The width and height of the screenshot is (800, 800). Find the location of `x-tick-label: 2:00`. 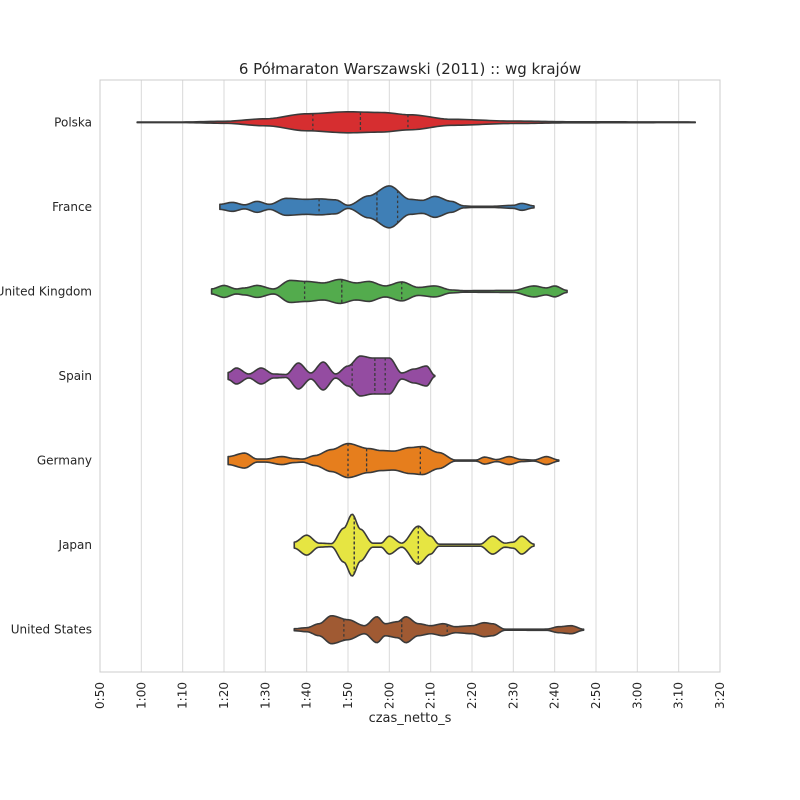

x-tick-label: 2:00 is located at coordinates (389, 695).